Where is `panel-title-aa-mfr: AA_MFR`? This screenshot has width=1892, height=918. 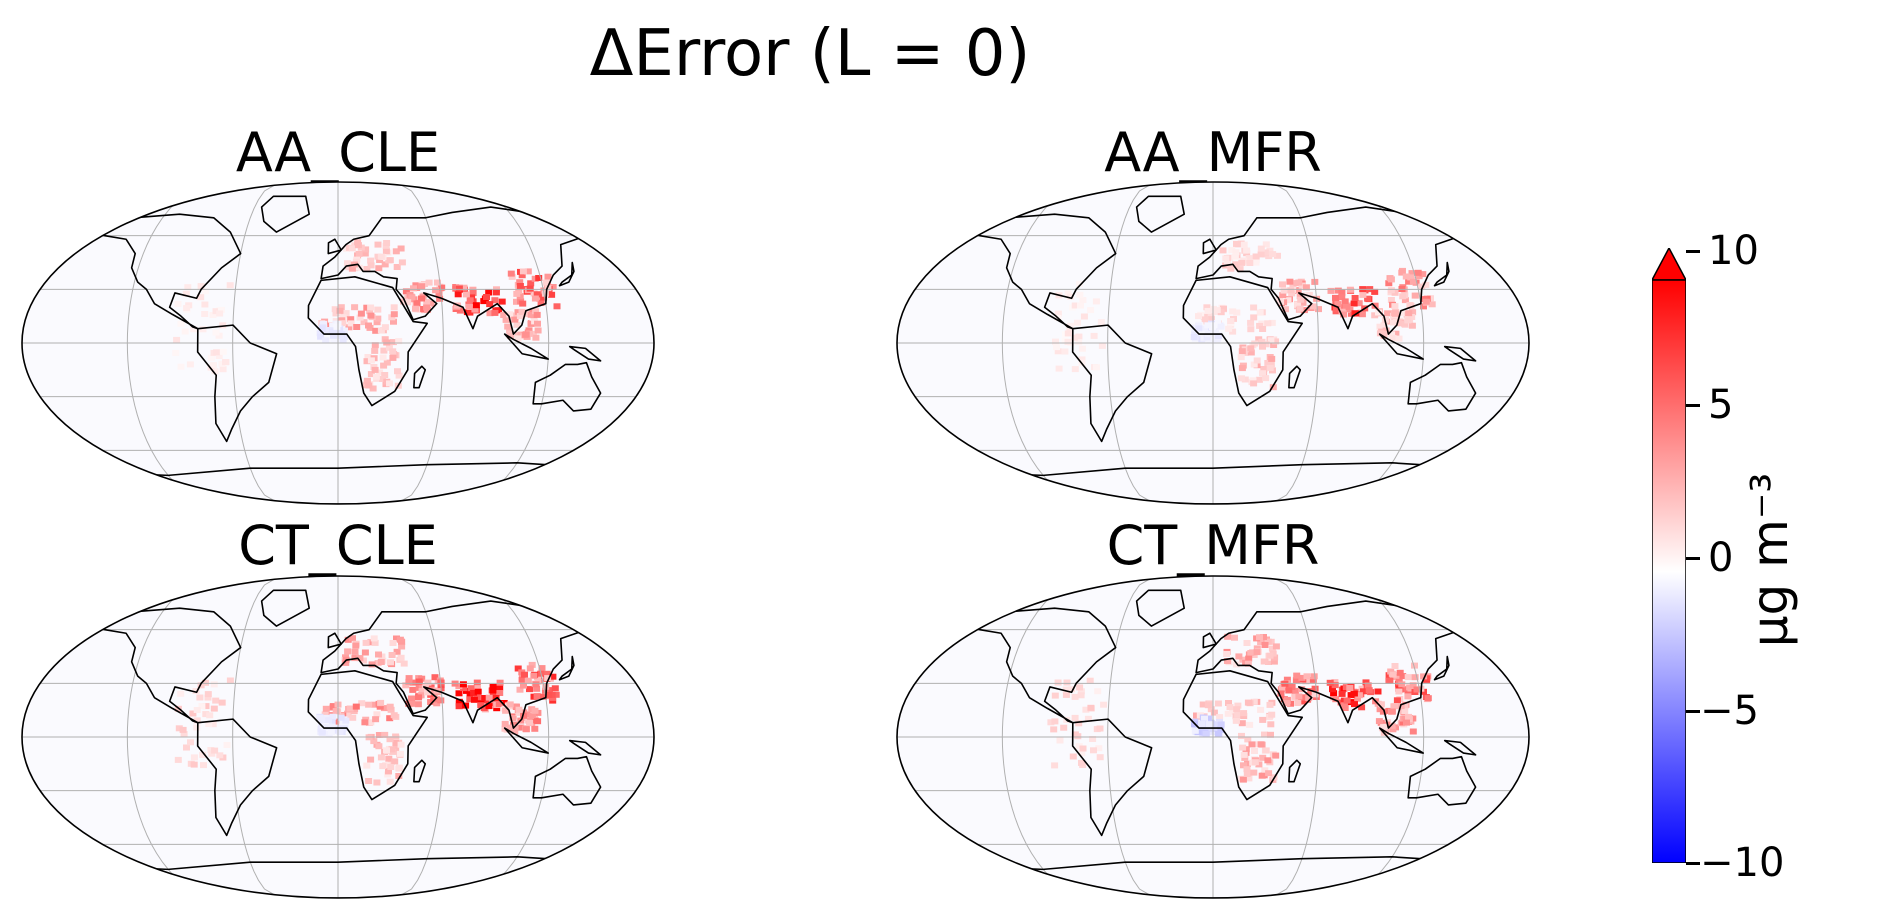
panel-title-aa-mfr: AA_MFR is located at coordinates (1213, 152).